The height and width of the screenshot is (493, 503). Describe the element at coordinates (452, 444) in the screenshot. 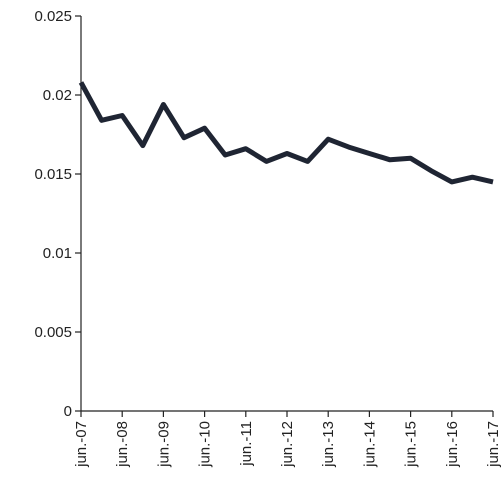

I see `x-tick-label: jun.-16` at that location.